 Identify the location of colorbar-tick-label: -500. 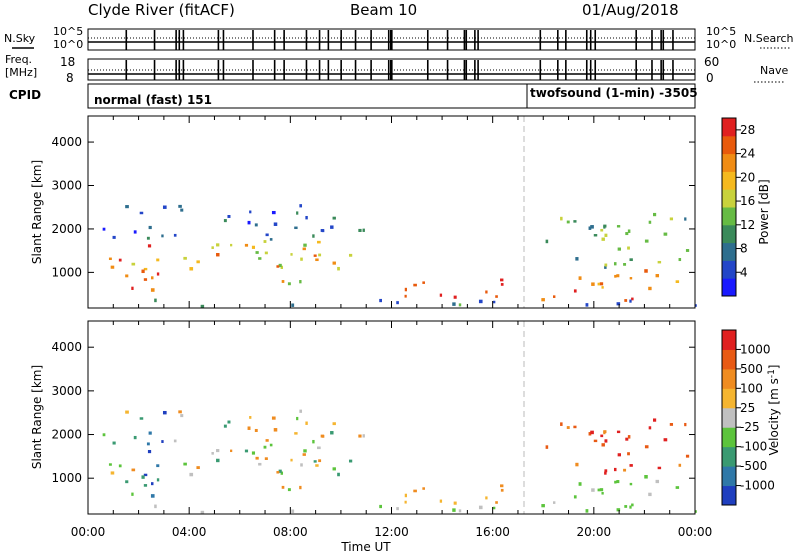
(753, 466).